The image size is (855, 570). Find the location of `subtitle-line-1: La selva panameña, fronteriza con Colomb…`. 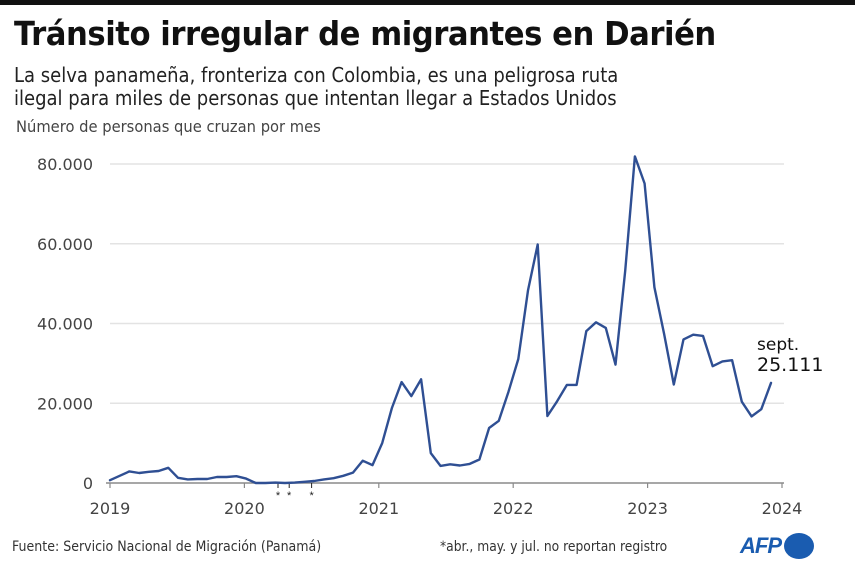

subtitle-line-1: La selva panameña, fronteriza con Colomb… is located at coordinates (316, 75).